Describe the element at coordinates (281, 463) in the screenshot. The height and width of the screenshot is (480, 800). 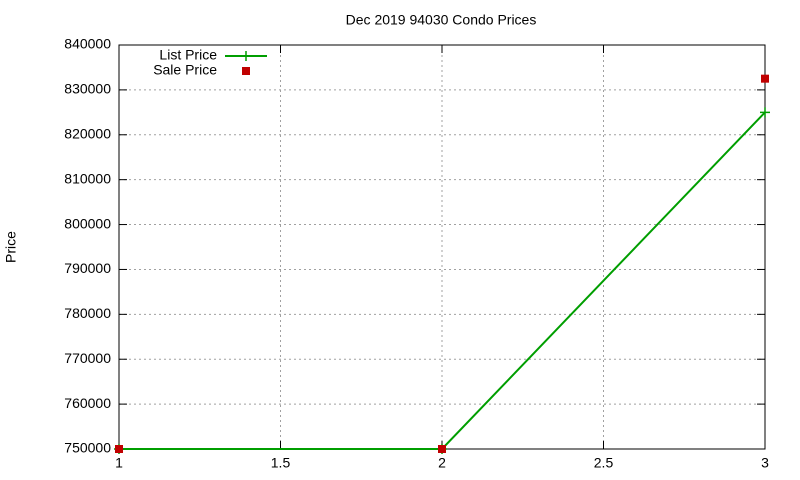
I see `x-tick-label: 1.5` at that location.